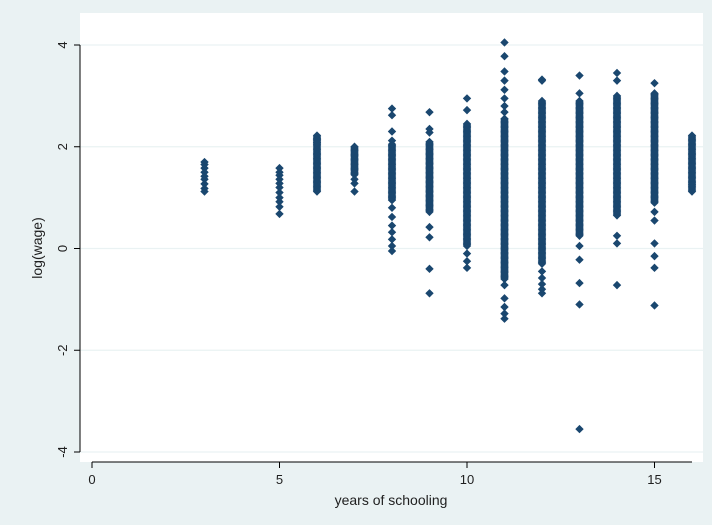 The width and height of the screenshot is (712, 525). I want to click on x-axis-title: years of schooling, so click(391, 500).